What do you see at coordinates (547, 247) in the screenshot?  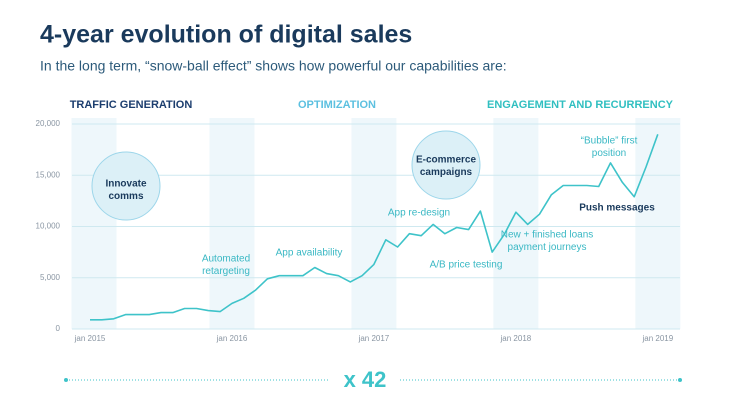 I see `annotation: payment journeys` at bounding box center [547, 247].